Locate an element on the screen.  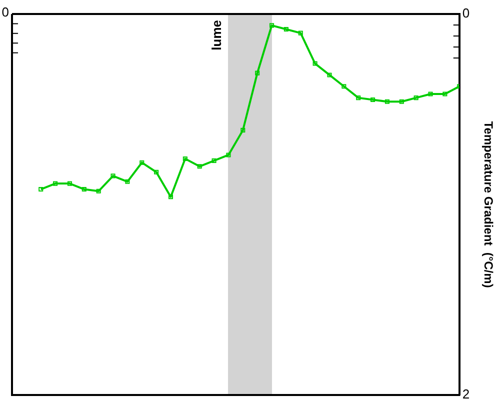
y-tick-label: 2 is located at coordinates (466, 394).